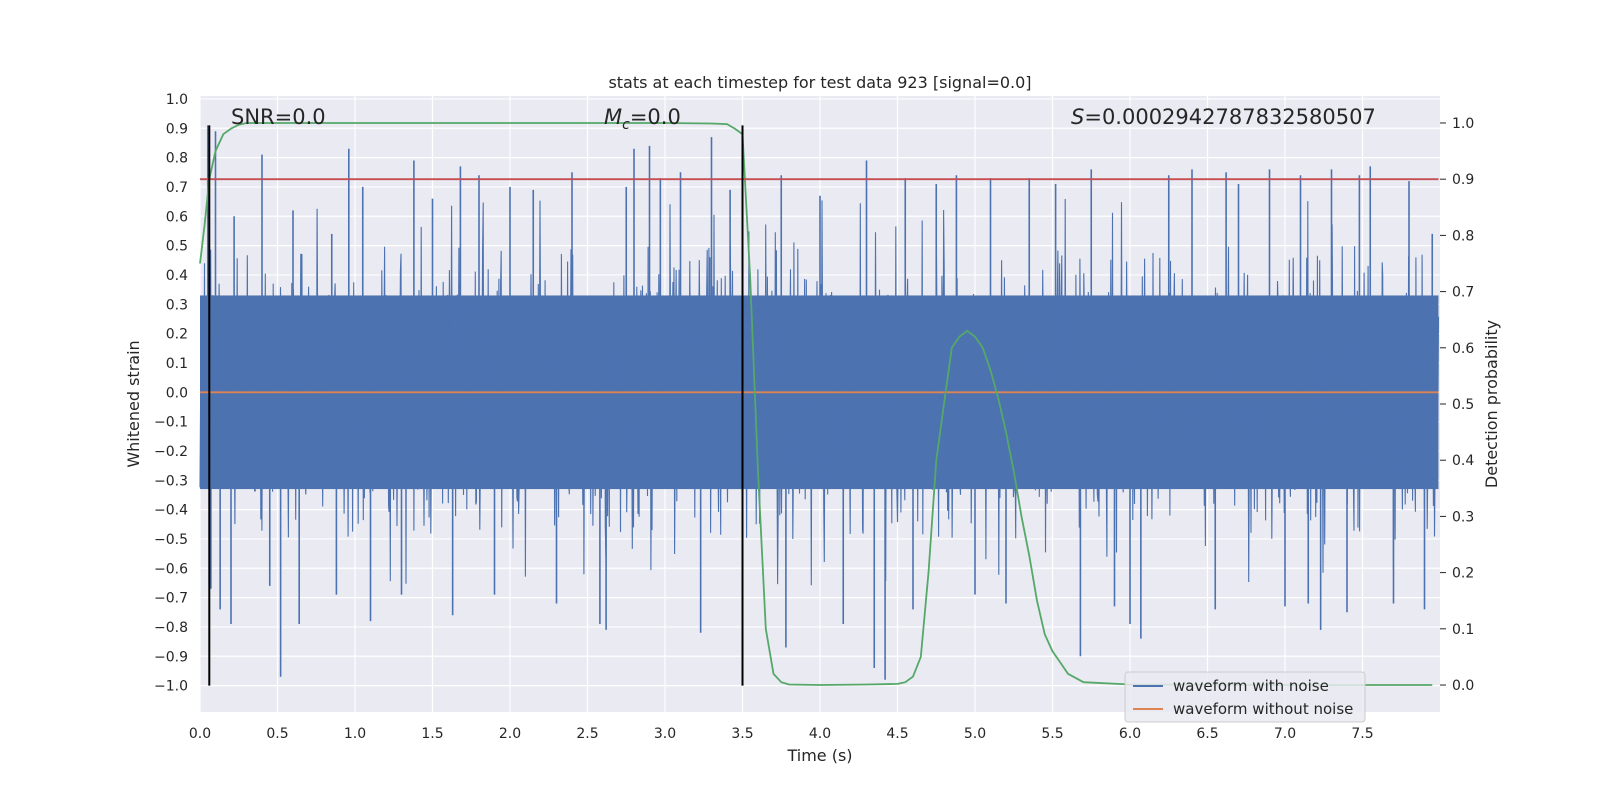  What do you see at coordinates (587, 734) in the screenshot?
I see `x-tick-label: 2.5` at bounding box center [587, 734].